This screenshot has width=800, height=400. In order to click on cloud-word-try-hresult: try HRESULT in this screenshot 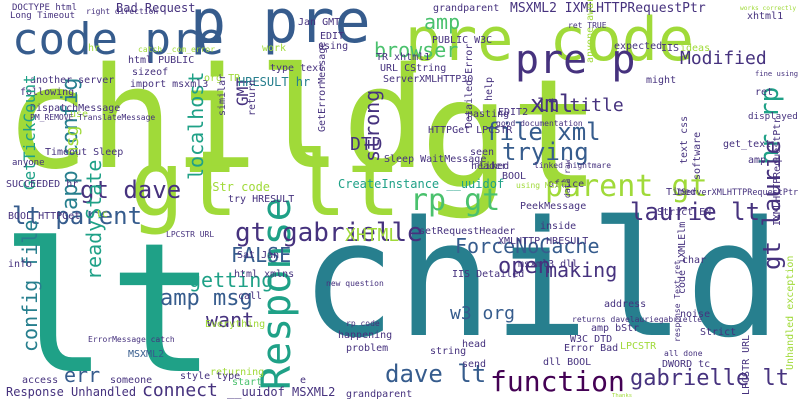, I will do `click(261, 199)`.